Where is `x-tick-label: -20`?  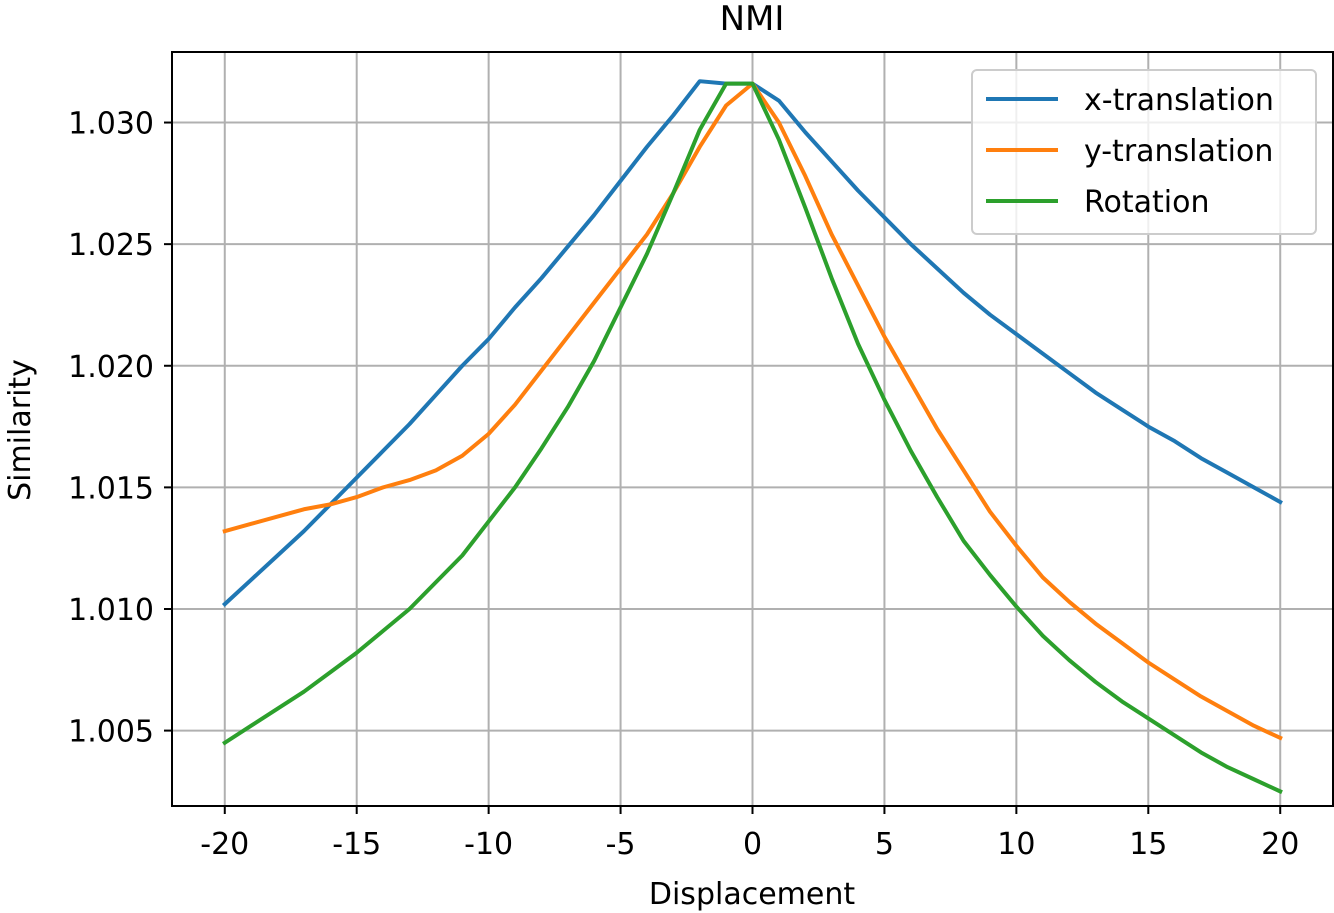 x-tick-label: -20 is located at coordinates (224, 844).